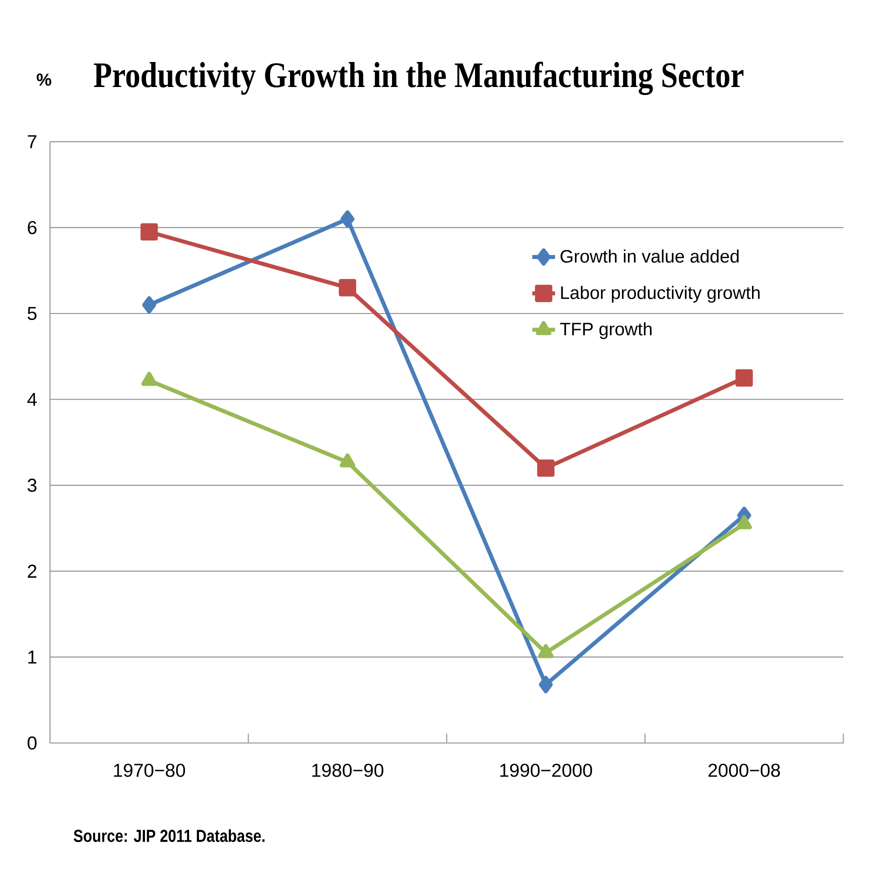  What do you see at coordinates (32, 485) in the screenshot?
I see `y-tick-label: 3` at bounding box center [32, 485].